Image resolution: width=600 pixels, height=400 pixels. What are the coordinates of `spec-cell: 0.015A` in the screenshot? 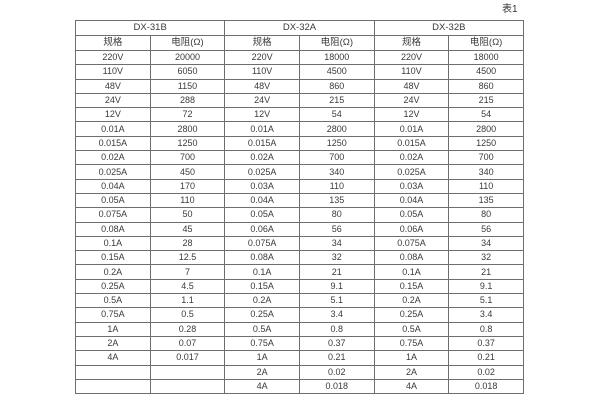 It's located at (262, 143).